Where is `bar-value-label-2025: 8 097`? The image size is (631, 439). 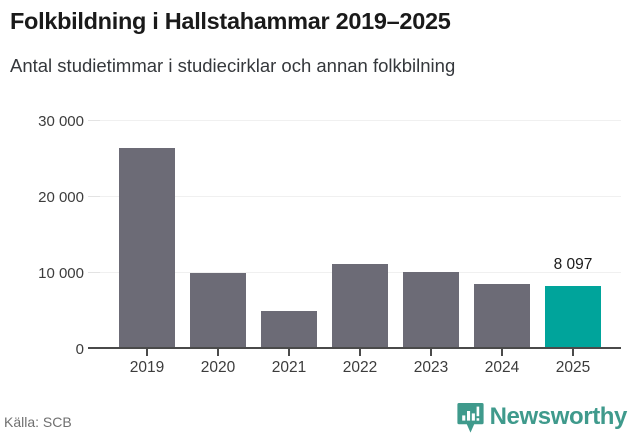
bar-value-label-2025: 8 097 is located at coordinates (573, 264).